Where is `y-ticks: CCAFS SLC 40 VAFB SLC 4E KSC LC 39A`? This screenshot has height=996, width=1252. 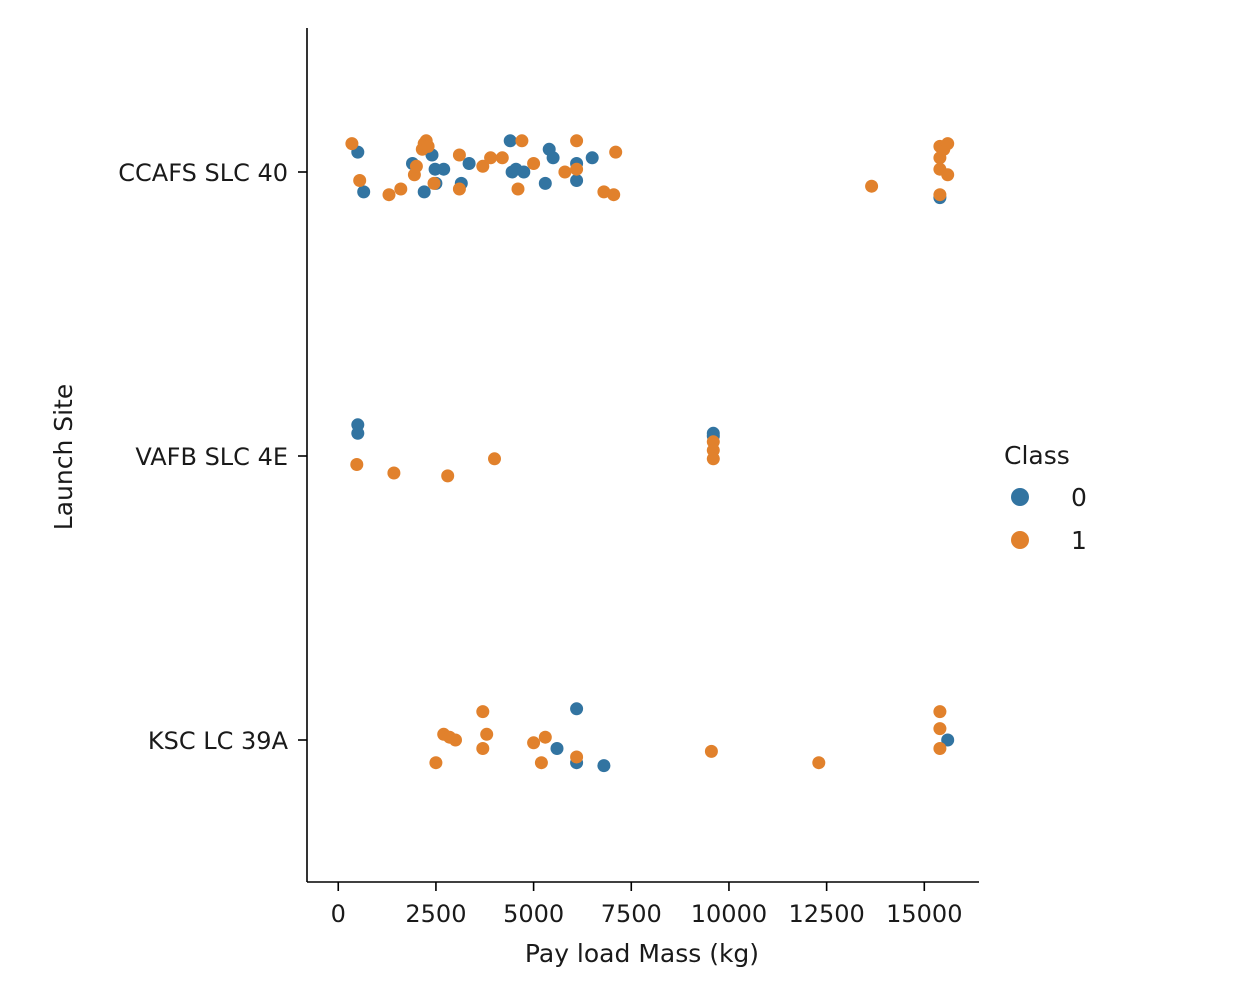
y-ticks: CCAFS SLC 40 VAFB SLC 4E KSC LC 39A is located at coordinates (212, 457).